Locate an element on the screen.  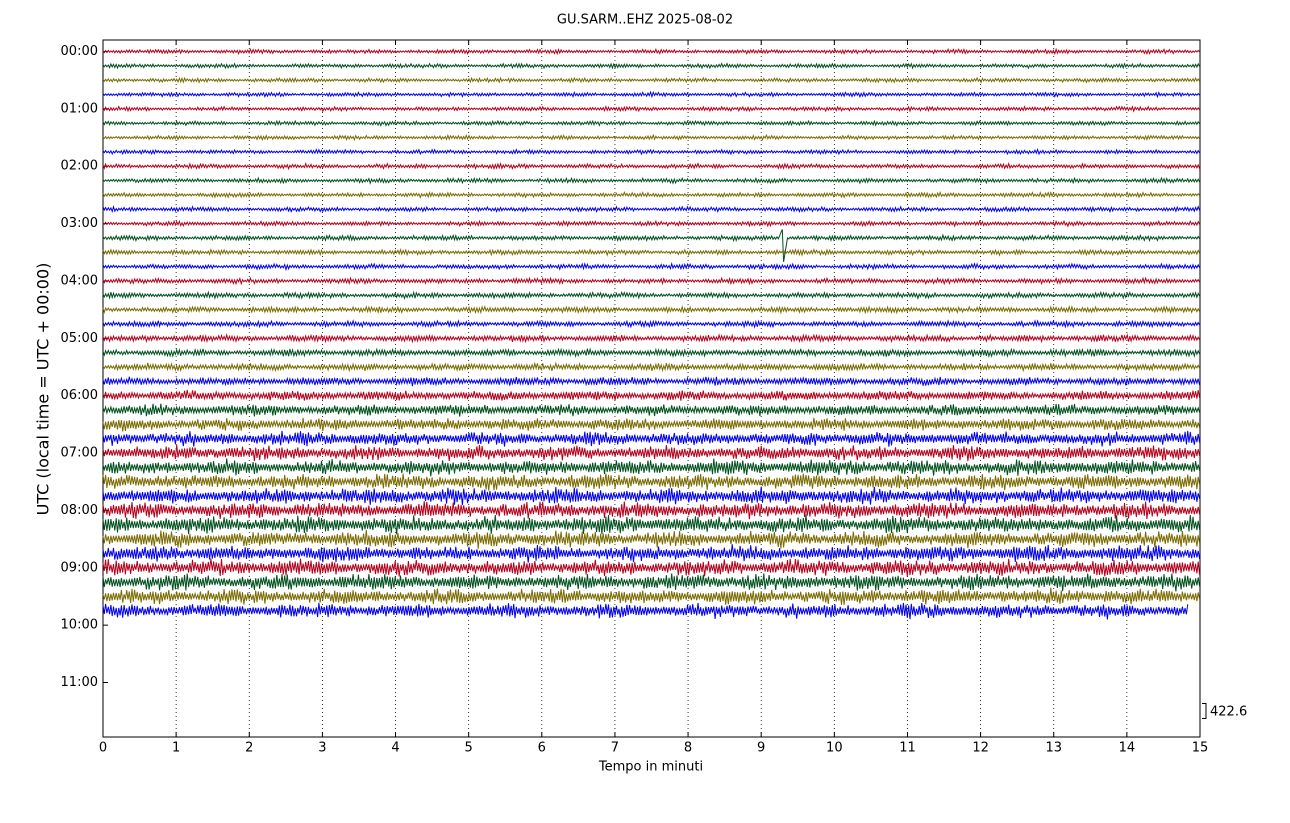
x-tick-label: 8 is located at coordinates (688, 748).